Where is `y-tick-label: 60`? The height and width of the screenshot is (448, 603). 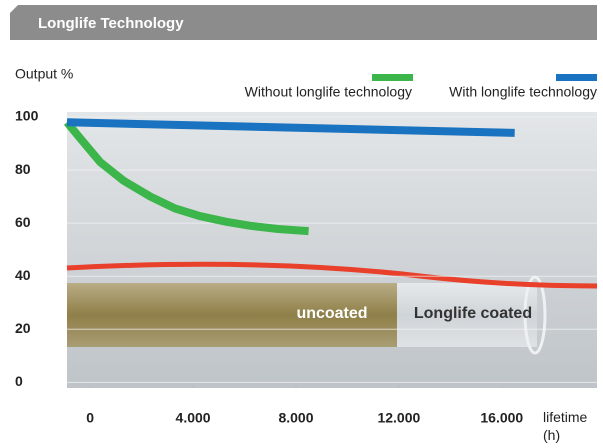
y-tick-label: 60 is located at coordinates (23, 222).